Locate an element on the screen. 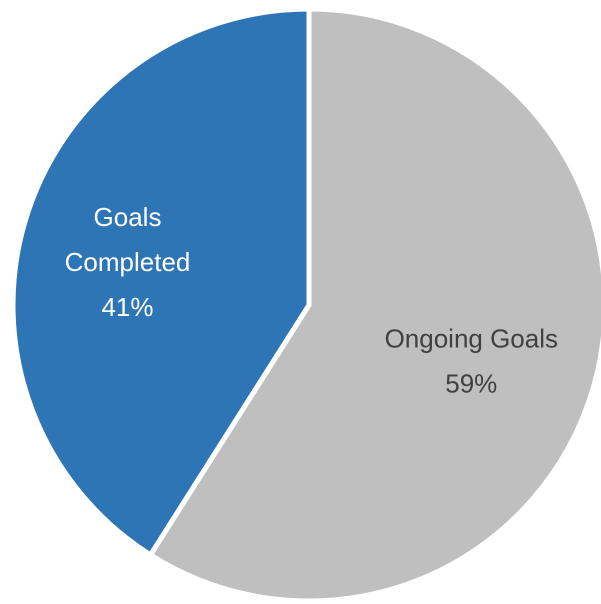 This screenshot has height=604, width=601. slice-category-label: Completed is located at coordinates (128, 262).